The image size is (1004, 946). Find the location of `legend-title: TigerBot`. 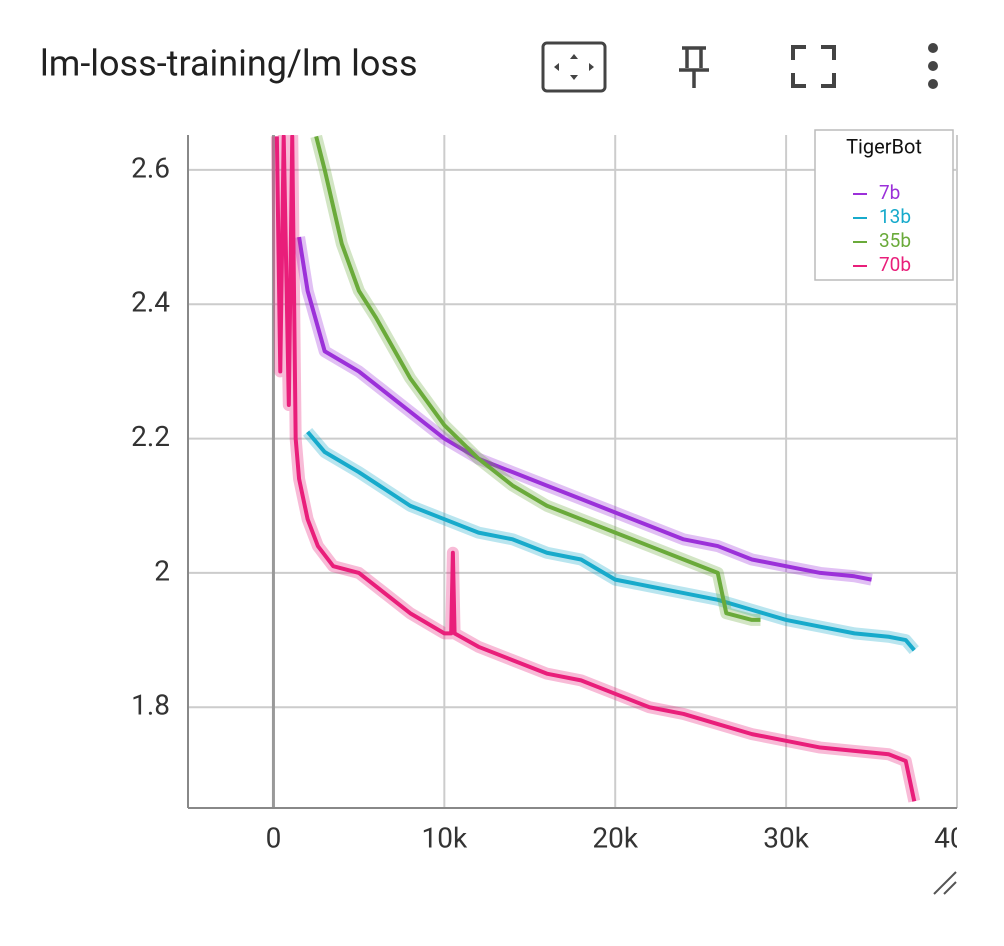

legend-title: TigerBot is located at coordinates (884, 146).